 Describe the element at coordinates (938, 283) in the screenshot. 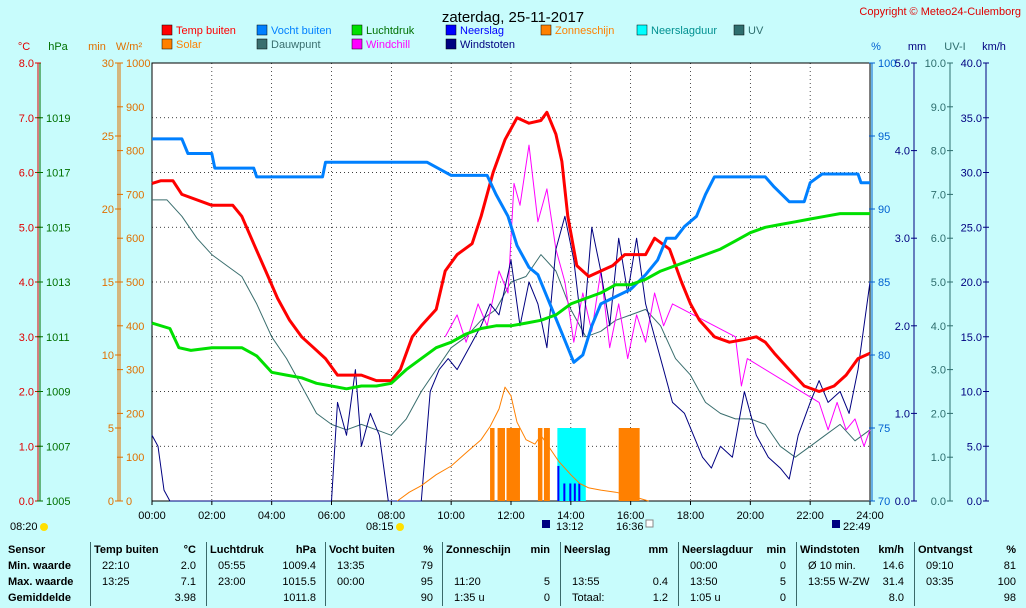

I see `tick-label-uvi: 5.0` at that location.